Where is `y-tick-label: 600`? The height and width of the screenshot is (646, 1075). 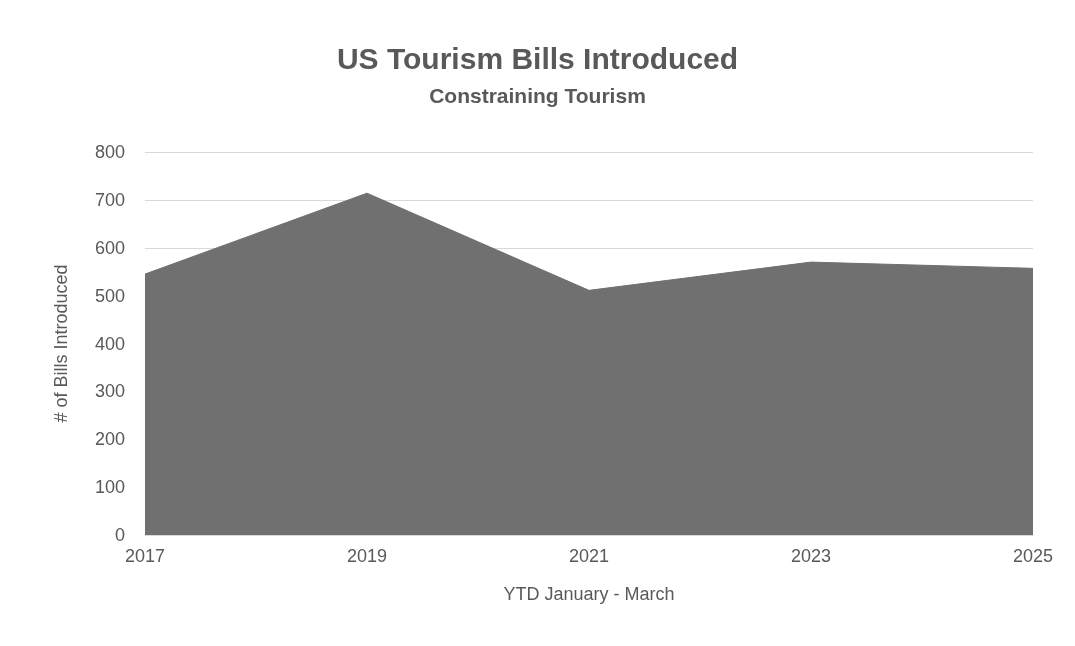
y-tick-label: 600 is located at coordinates (109, 247).